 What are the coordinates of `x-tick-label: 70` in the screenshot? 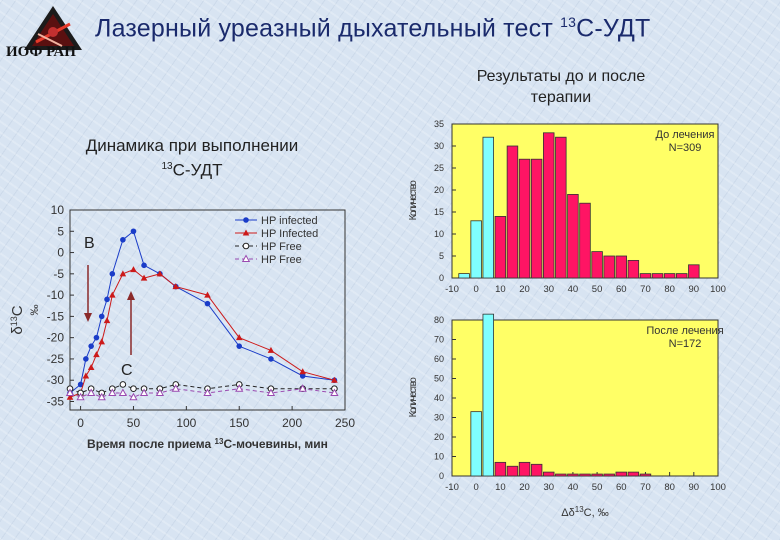 It's located at (645, 487).